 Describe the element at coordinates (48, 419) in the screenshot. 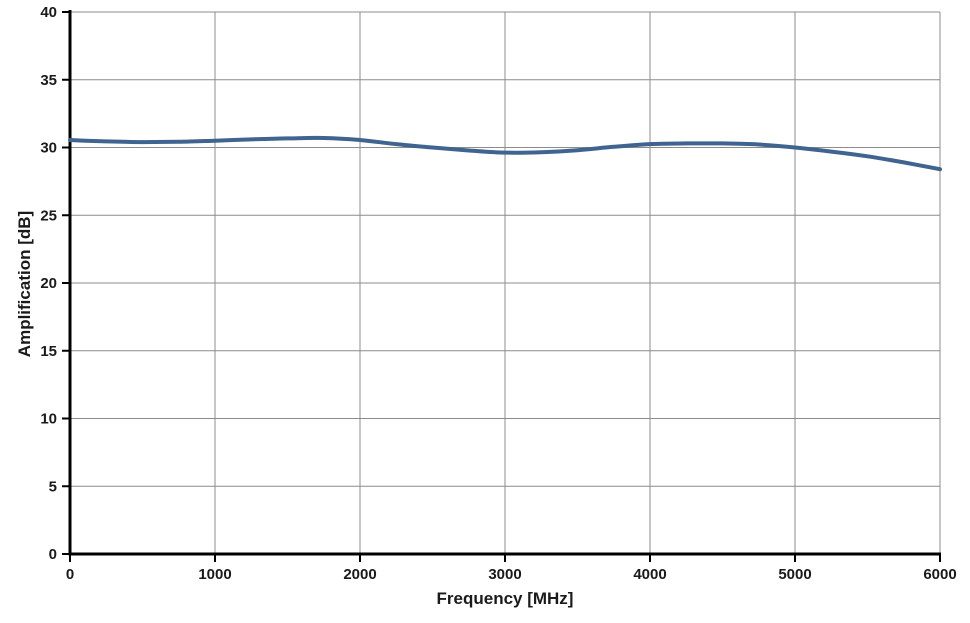

I see `y-tick-label: 10` at that location.